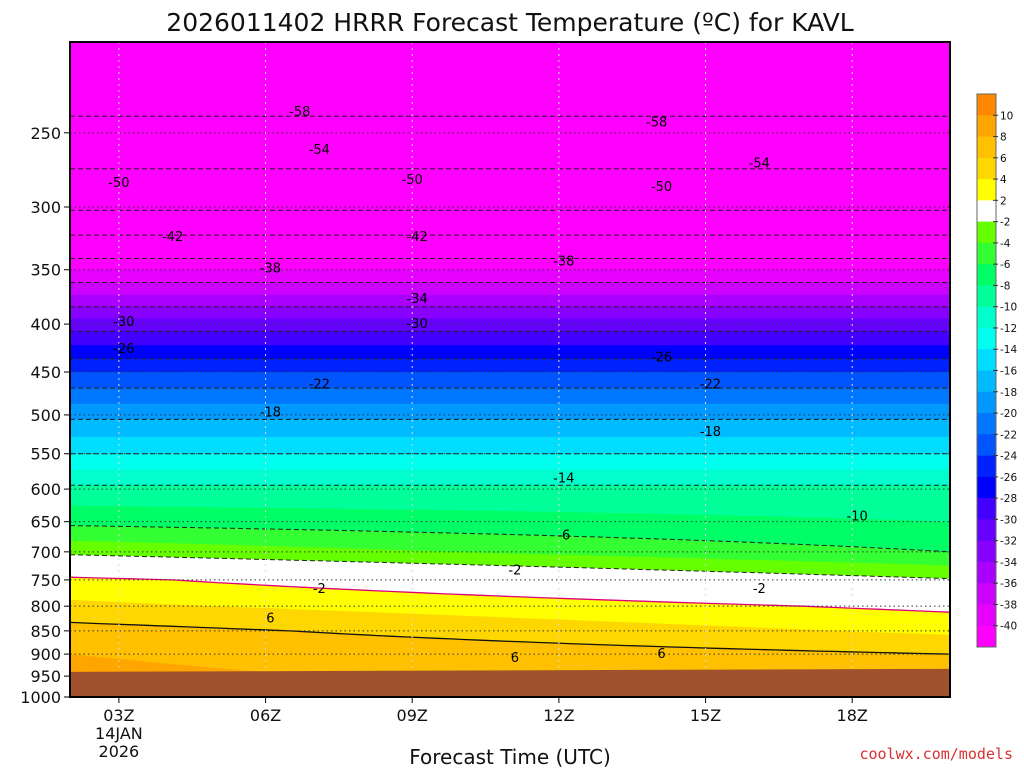 The height and width of the screenshot is (768, 1024). I want to click on y-tick-label: 350, so click(45, 270).